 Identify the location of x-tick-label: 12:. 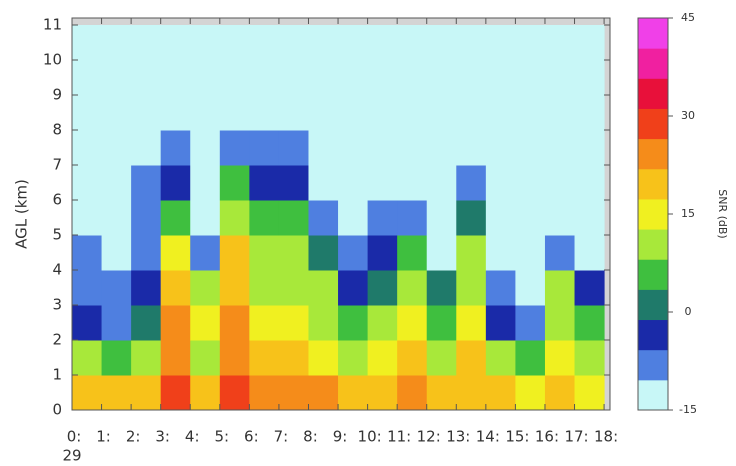
(429, 437).